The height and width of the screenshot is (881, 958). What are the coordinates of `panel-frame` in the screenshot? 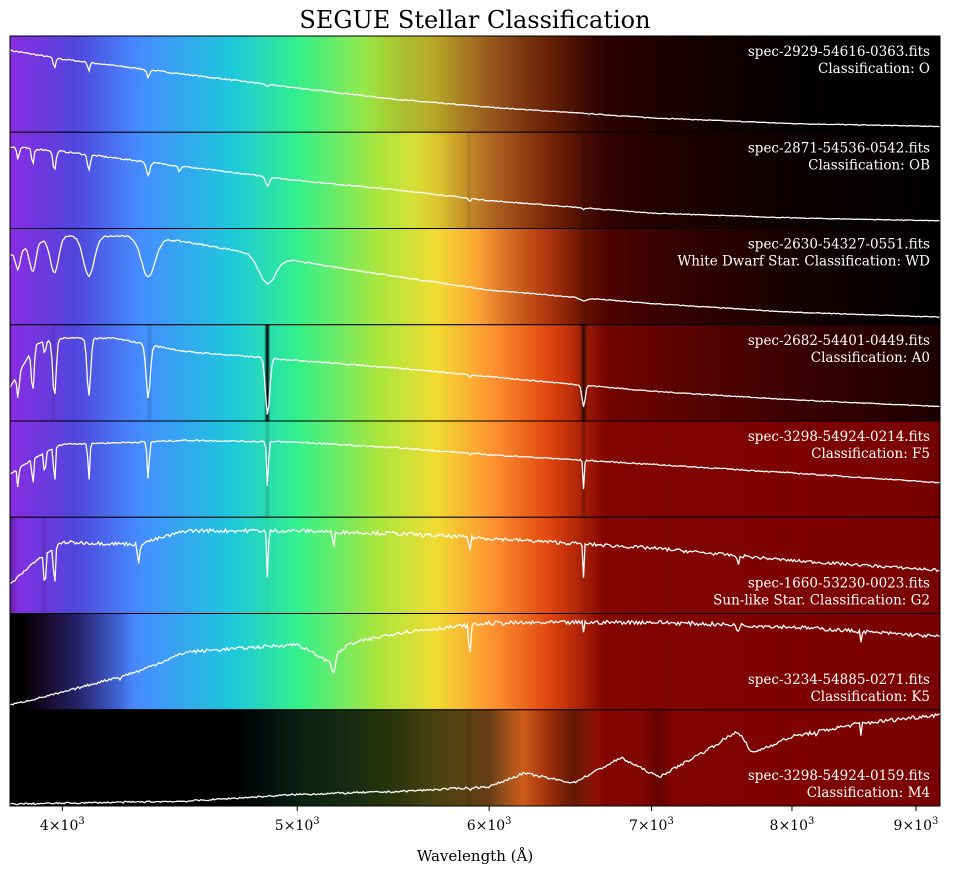 It's located at (475, 758).